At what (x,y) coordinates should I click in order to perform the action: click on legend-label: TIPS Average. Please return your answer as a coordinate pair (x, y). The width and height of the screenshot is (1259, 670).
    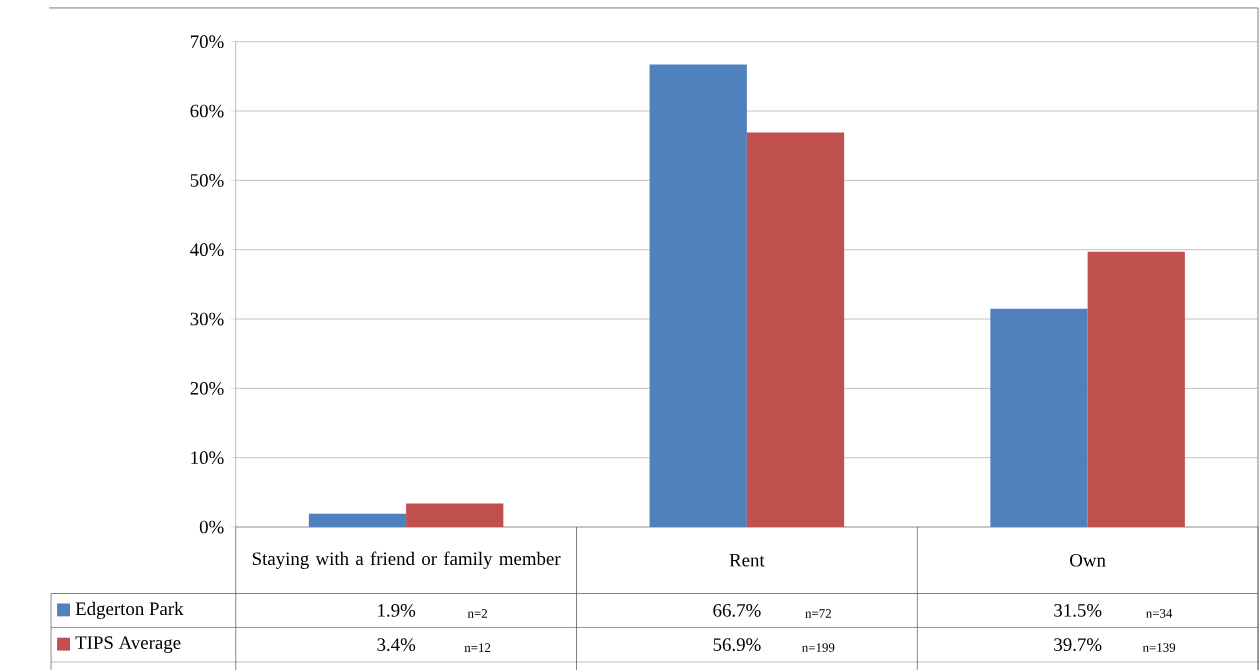
    Looking at the image, I should click on (128, 644).